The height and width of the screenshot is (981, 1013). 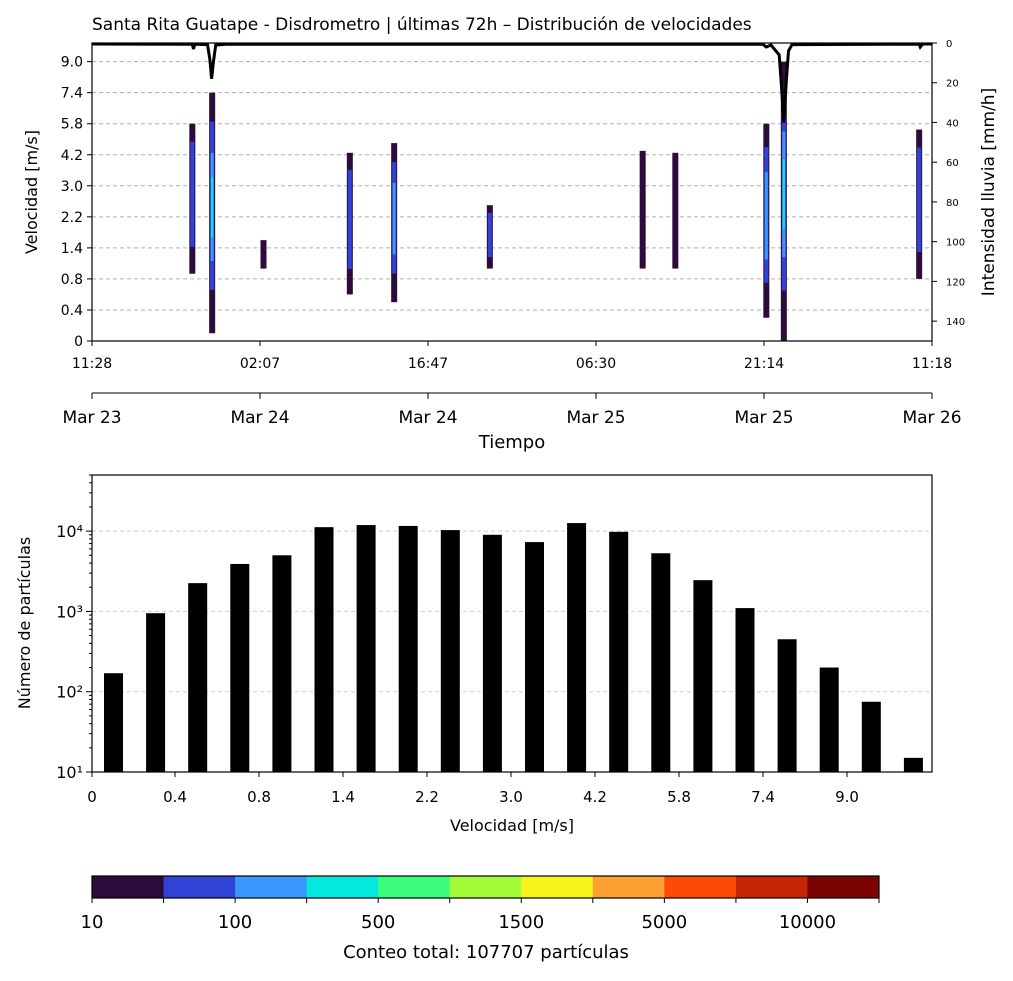 I want to click on colorbar-frame, so click(x=485, y=887).